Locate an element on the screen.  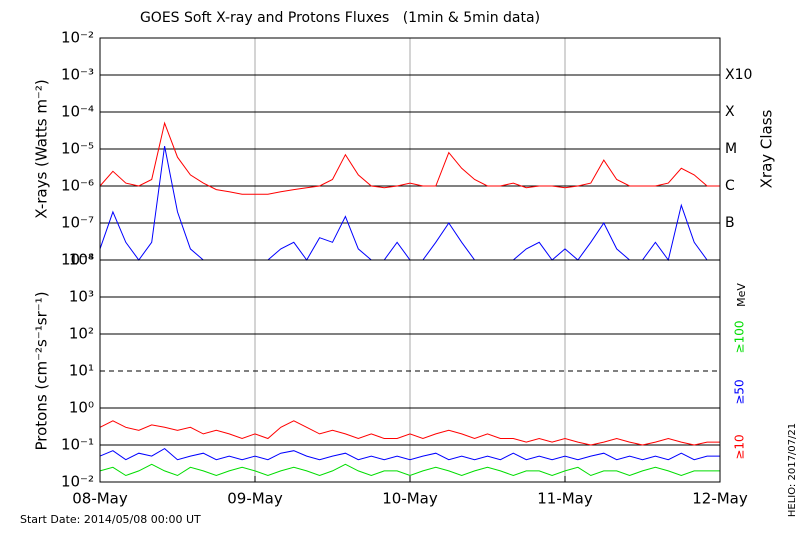
y-tick-label: 10⁰ is located at coordinates (81, 408).